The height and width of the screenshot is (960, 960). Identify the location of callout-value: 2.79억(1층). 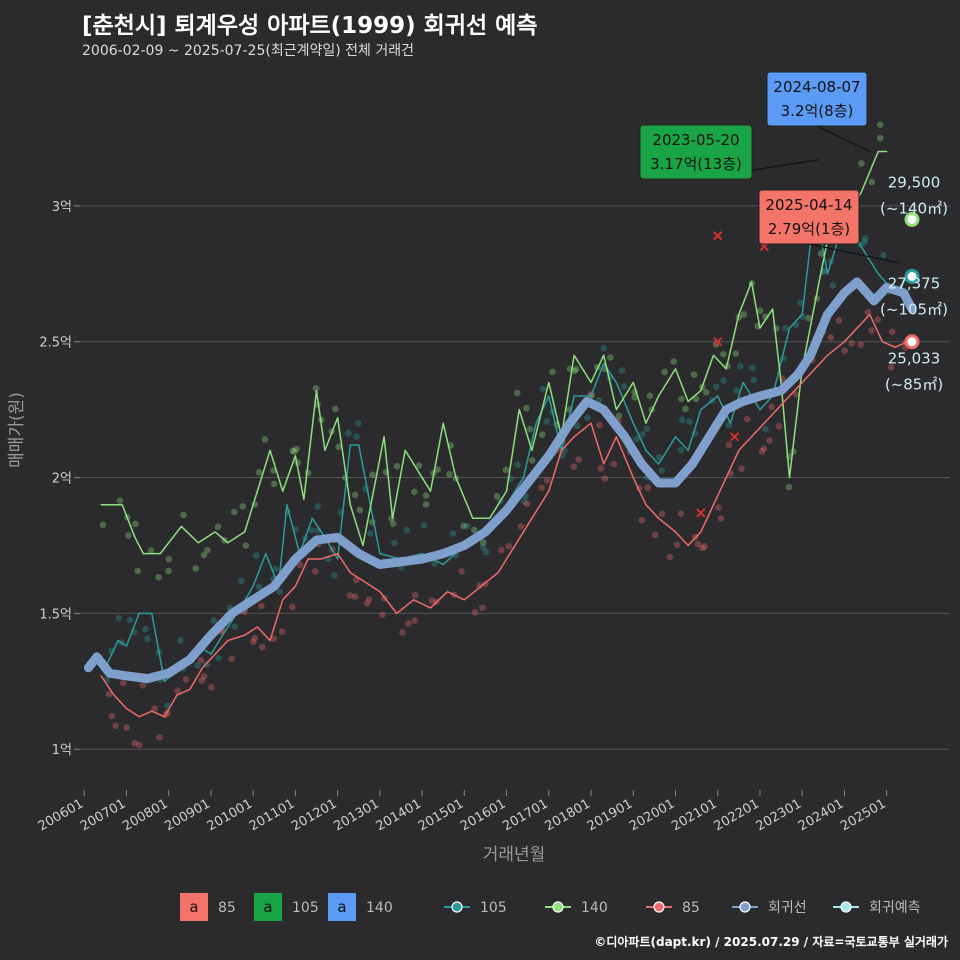
(809, 229).